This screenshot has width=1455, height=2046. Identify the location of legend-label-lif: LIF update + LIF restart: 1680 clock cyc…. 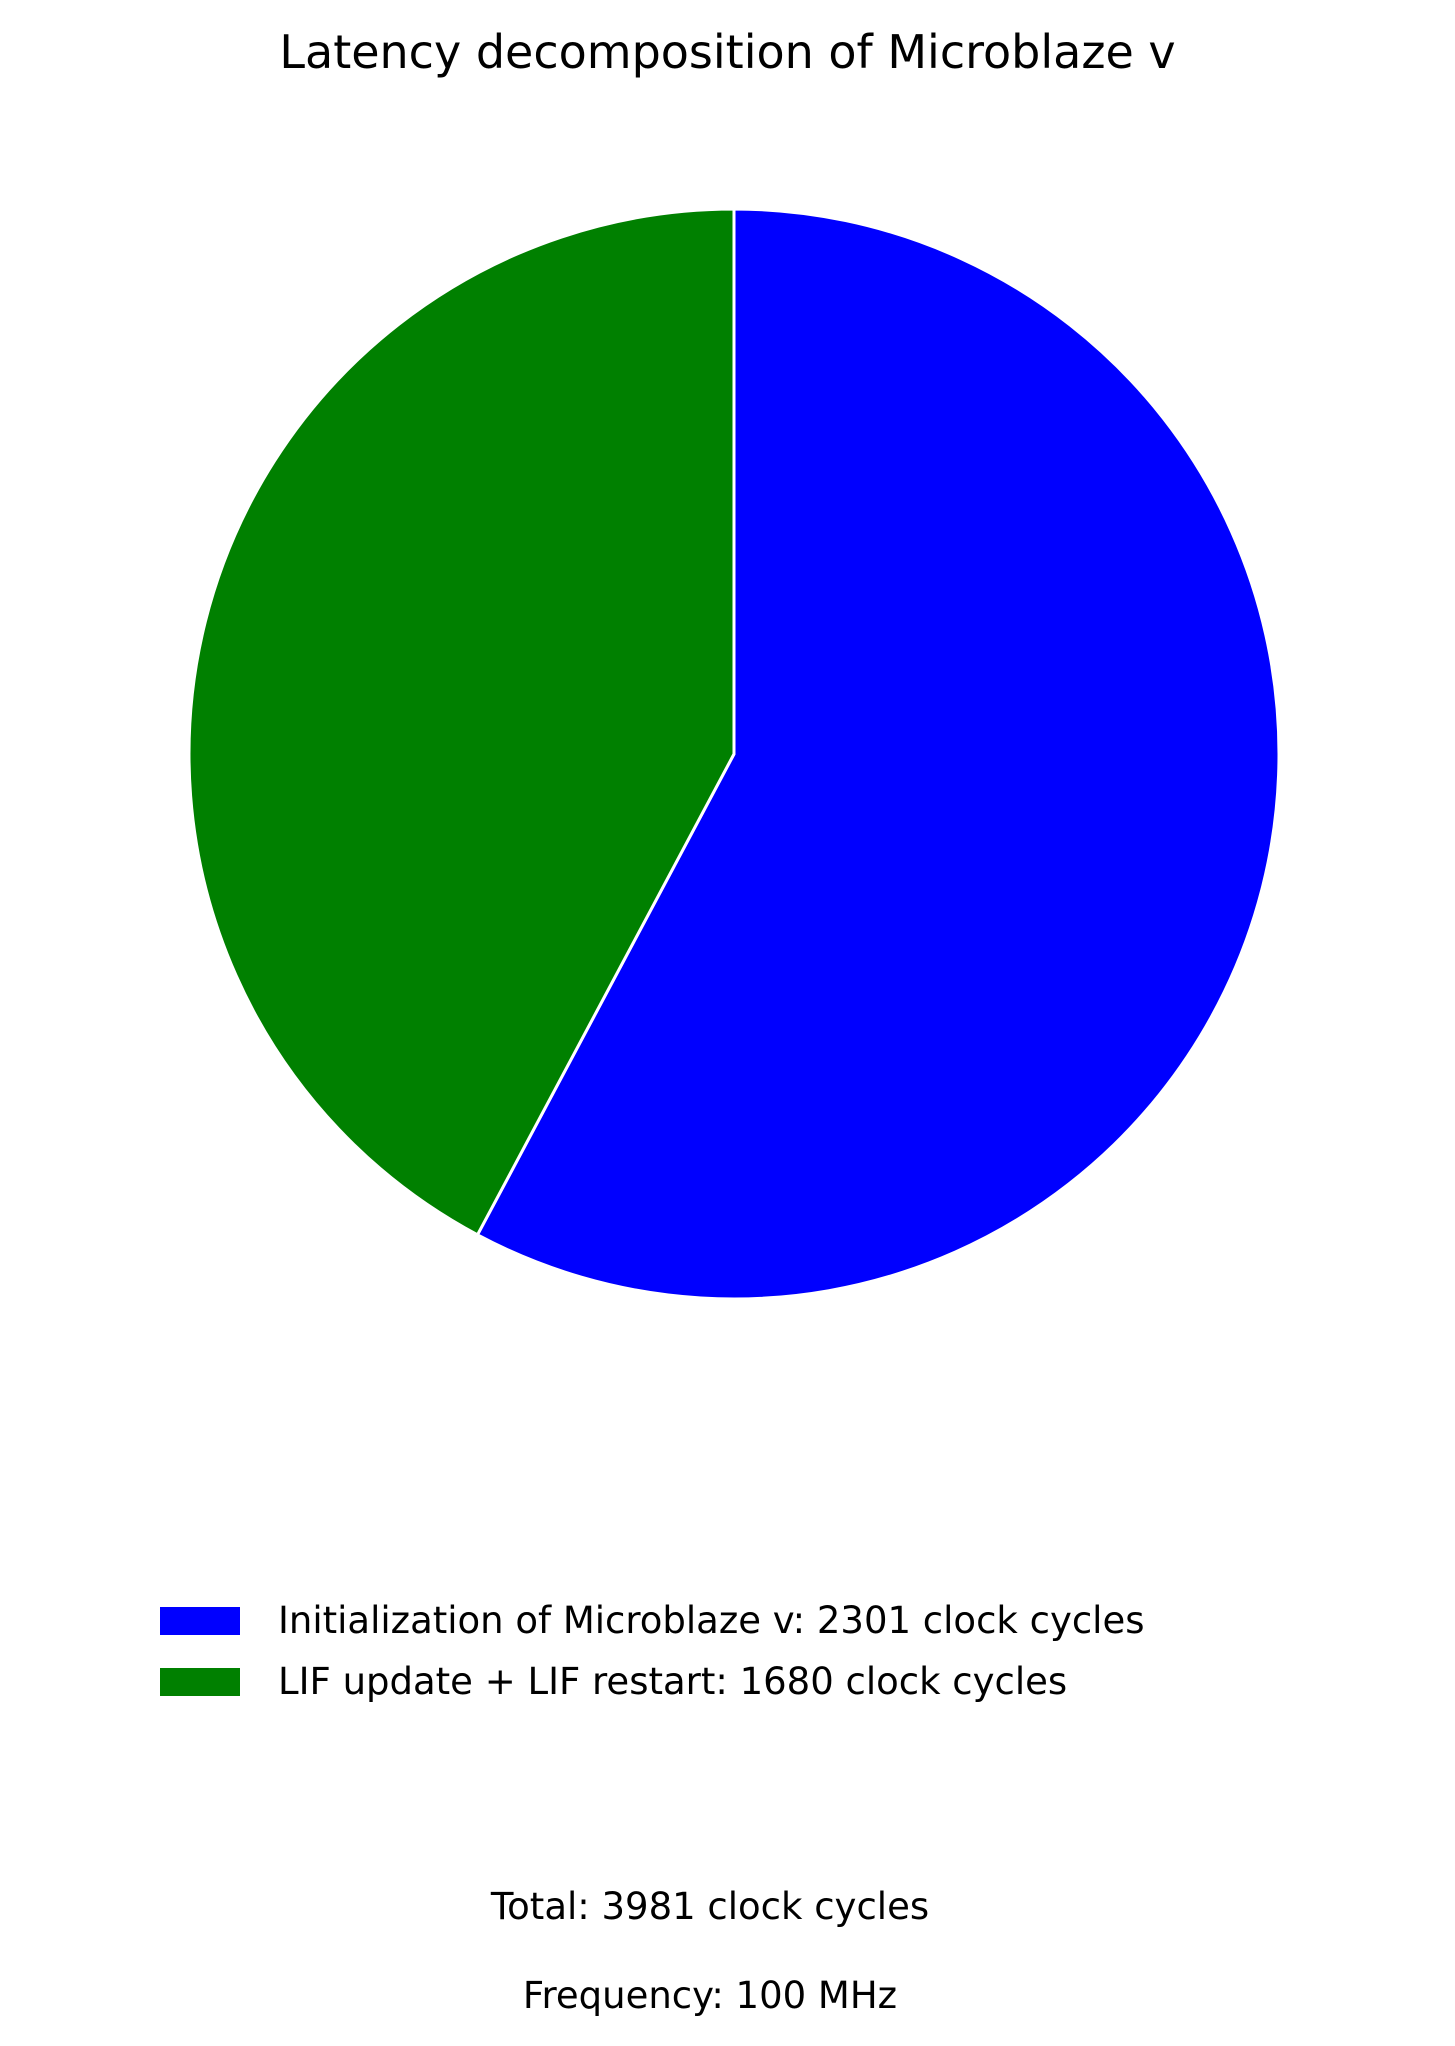
(673, 1681).